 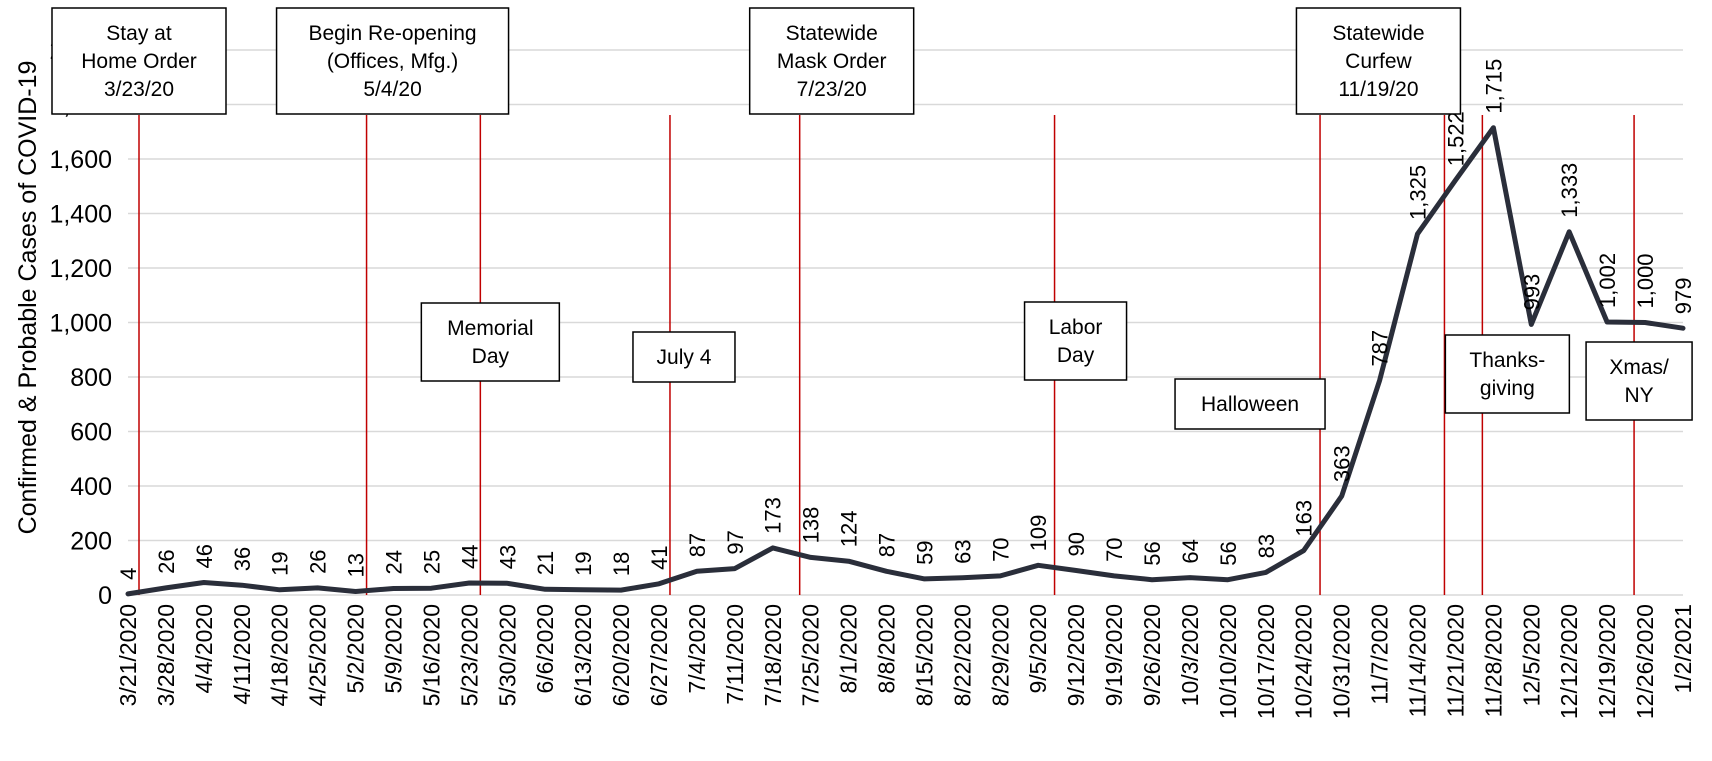 I want to click on x-tick-label: 6/13/2020, so click(x=583, y=655).